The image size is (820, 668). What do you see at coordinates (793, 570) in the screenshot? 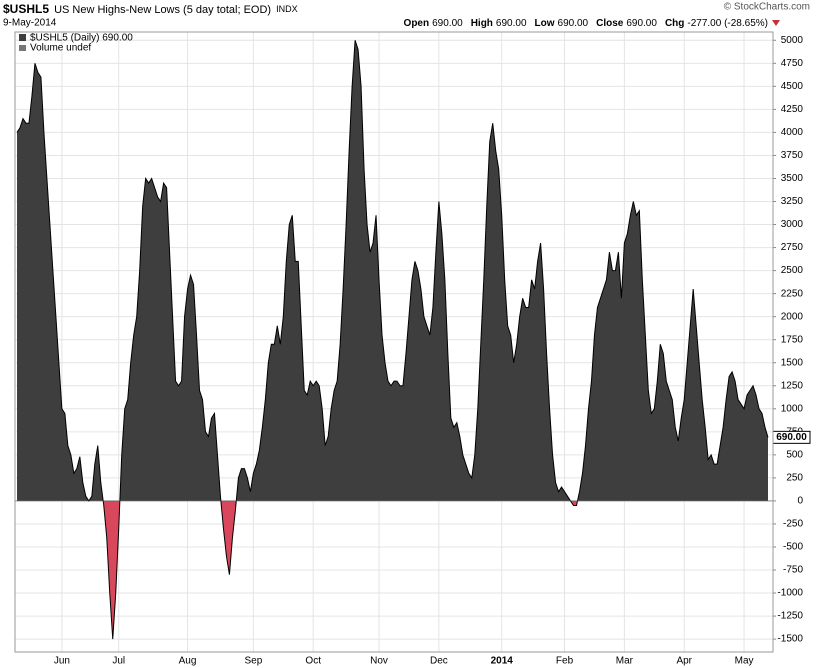
I see `y-tick-label: -750` at bounding box center [793, 570].